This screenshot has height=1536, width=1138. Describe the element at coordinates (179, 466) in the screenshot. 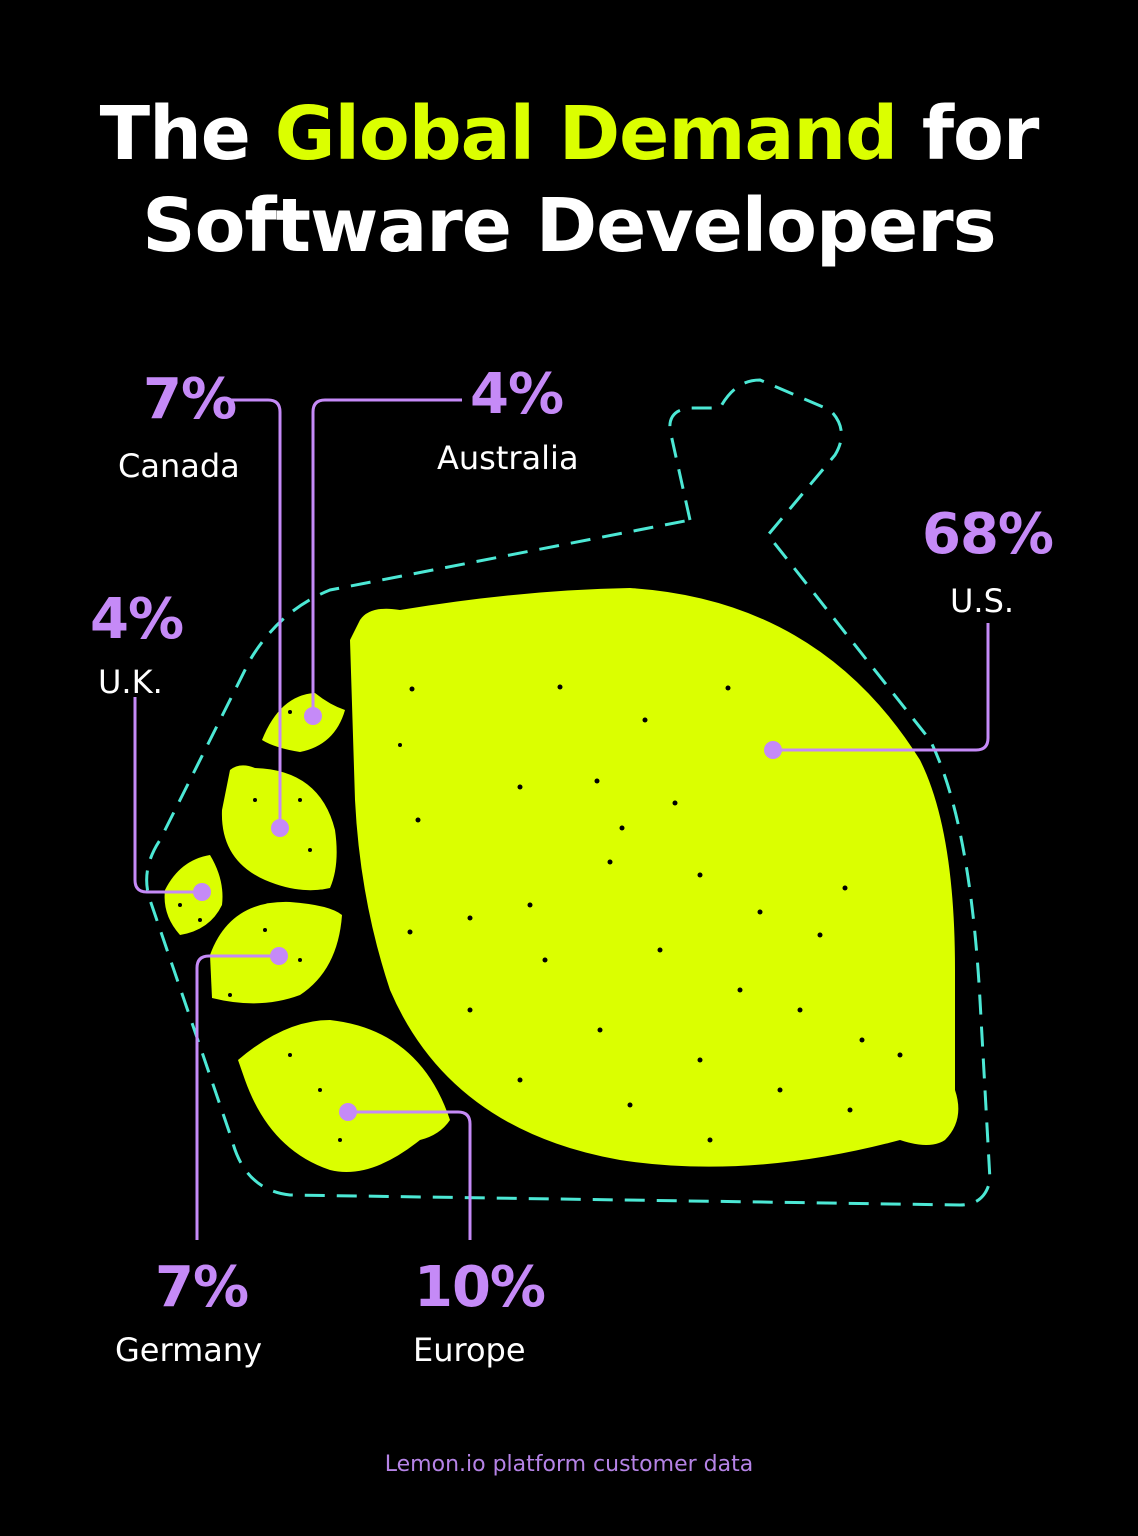

I see `canada-label: Canada` at that location.